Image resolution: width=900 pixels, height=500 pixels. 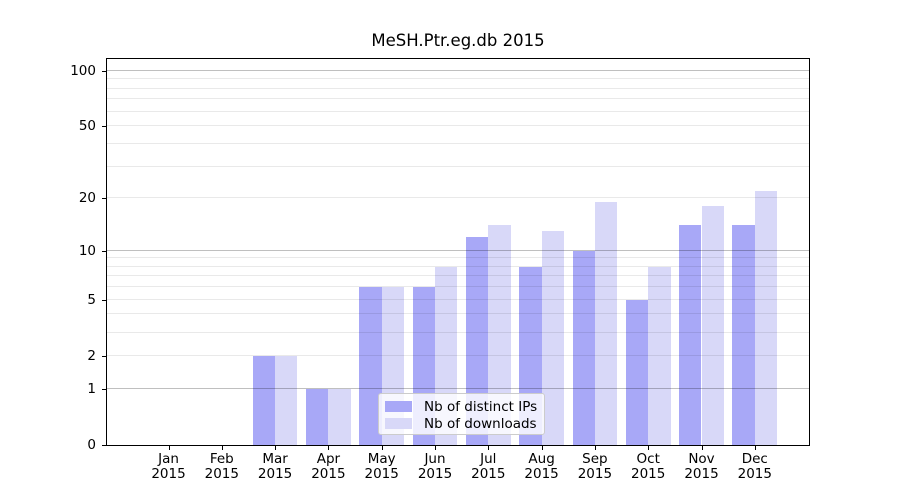 I want to click on x-tick-label-10: Nov 2015, so click(x=702, y=467).